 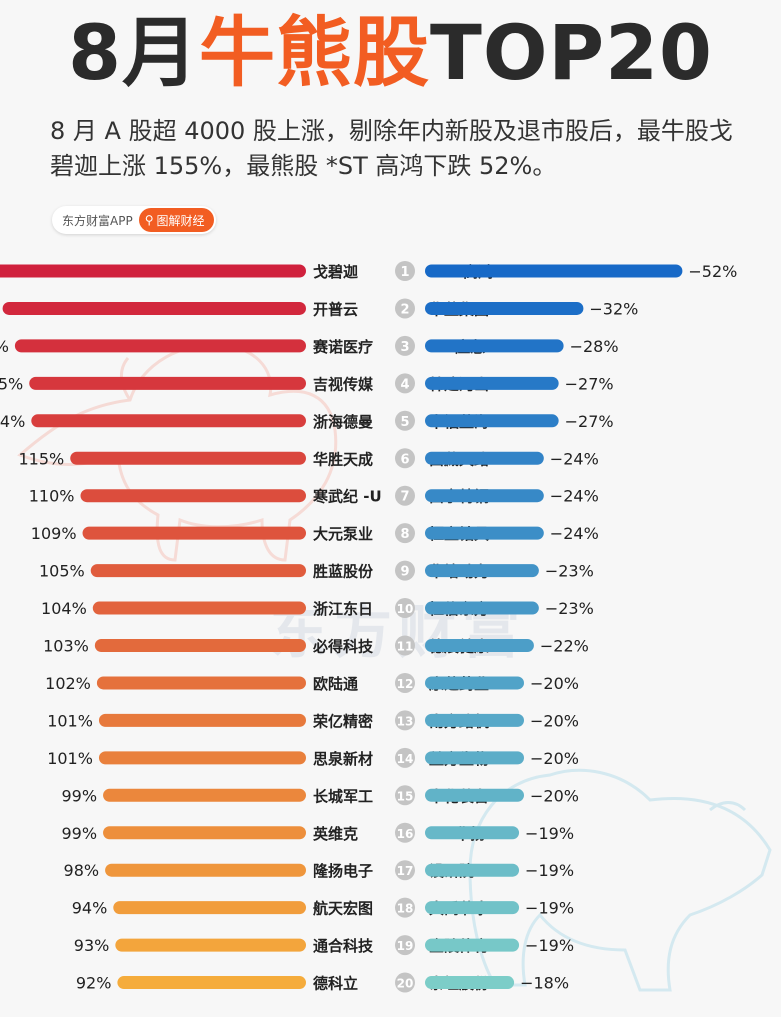 I want to click on source-name: 东方财富APP, so click(x=97, y=220).